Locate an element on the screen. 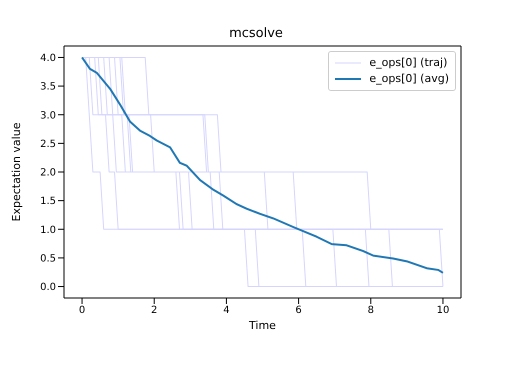 The height and width of the screenshot is (384, 512). y-tick-label: 0.0 is located at coordinates (48, 288).